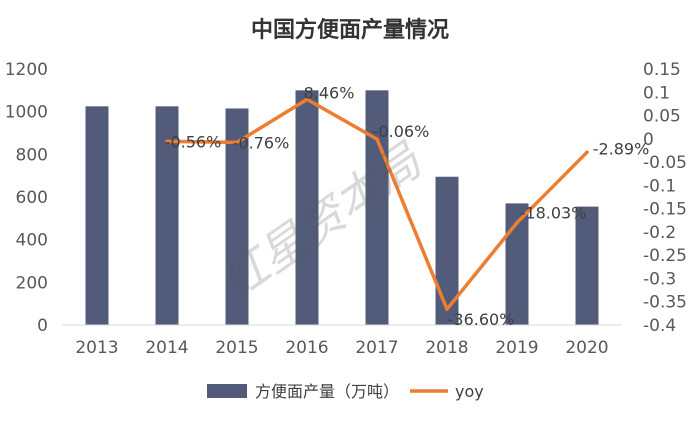 This screenshot has width=700, height=422. Describe the element at coordinates (307, 99) in the screenshot. I see `yoy-point-2016` at that location.